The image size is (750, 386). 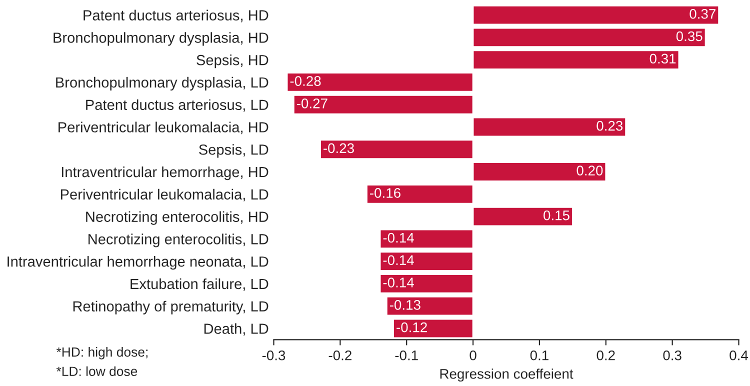 I want to click on y-tick-label: Periventricular leukomalacia, LD, so click(x=164, y=195).